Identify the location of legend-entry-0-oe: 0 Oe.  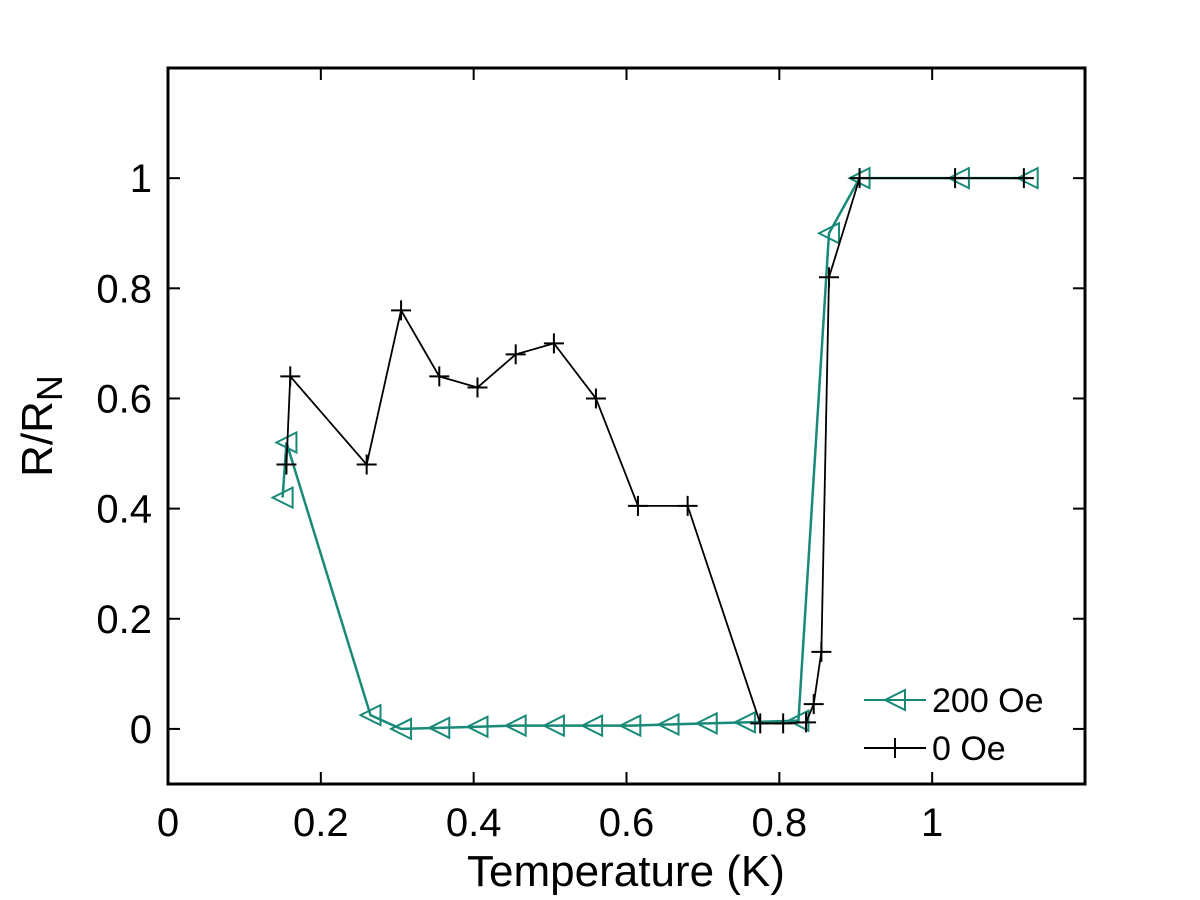
(935, 749).